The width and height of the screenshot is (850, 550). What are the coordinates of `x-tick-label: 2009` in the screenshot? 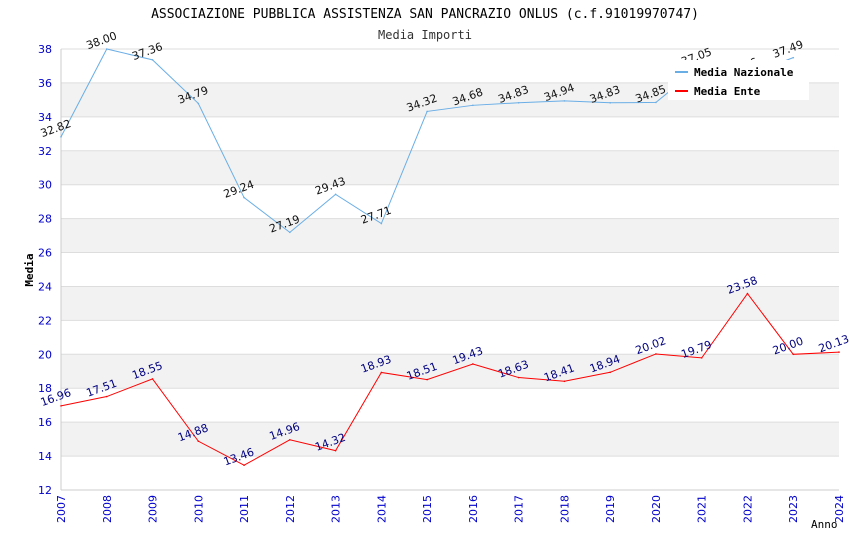 It's located at (153, 509).